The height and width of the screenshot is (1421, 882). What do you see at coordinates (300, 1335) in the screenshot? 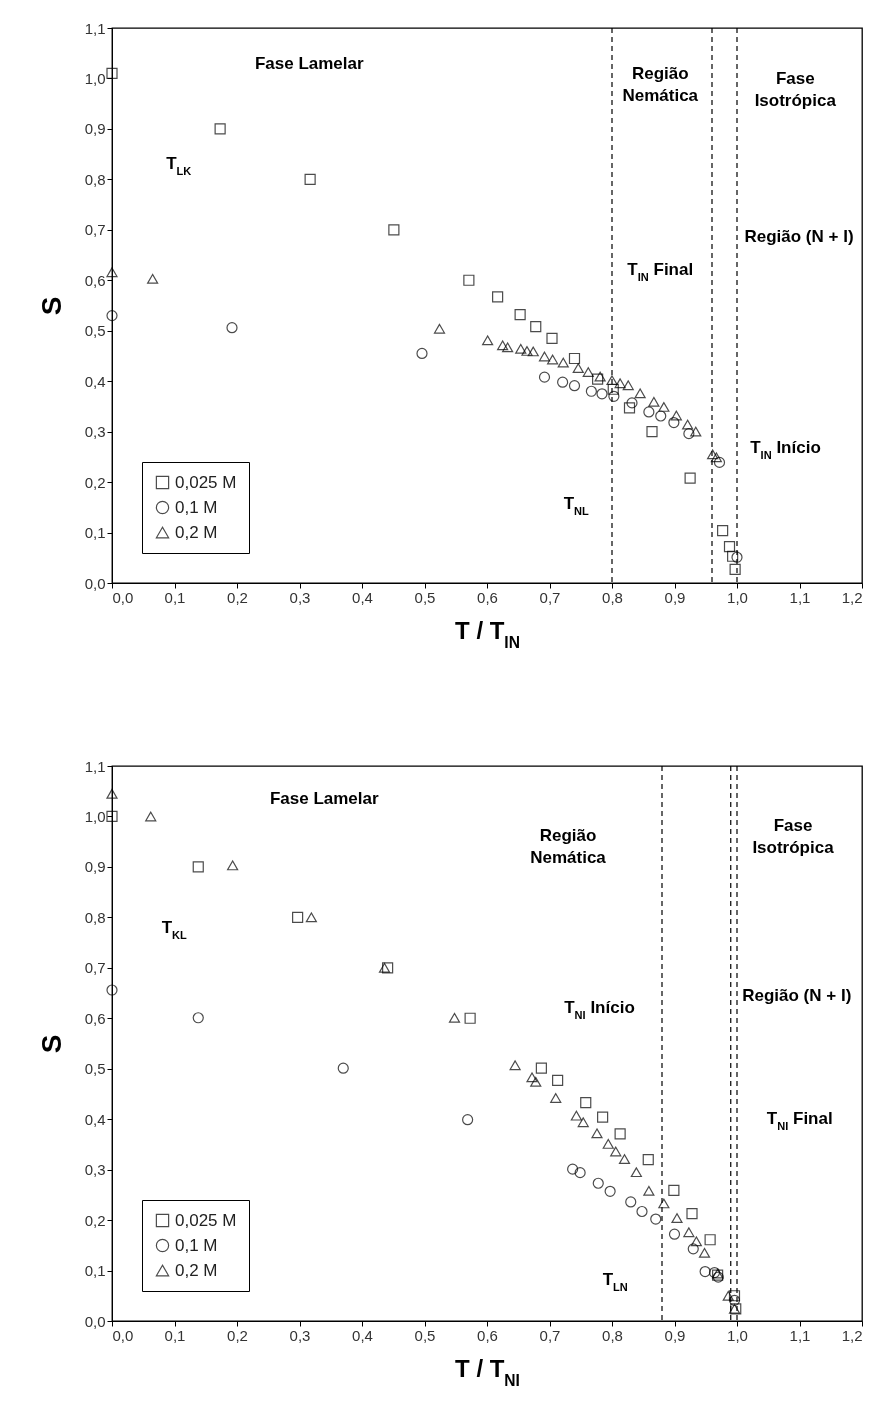
I see `x-tick-label: 0,3` at bounding box center [300, 1335].